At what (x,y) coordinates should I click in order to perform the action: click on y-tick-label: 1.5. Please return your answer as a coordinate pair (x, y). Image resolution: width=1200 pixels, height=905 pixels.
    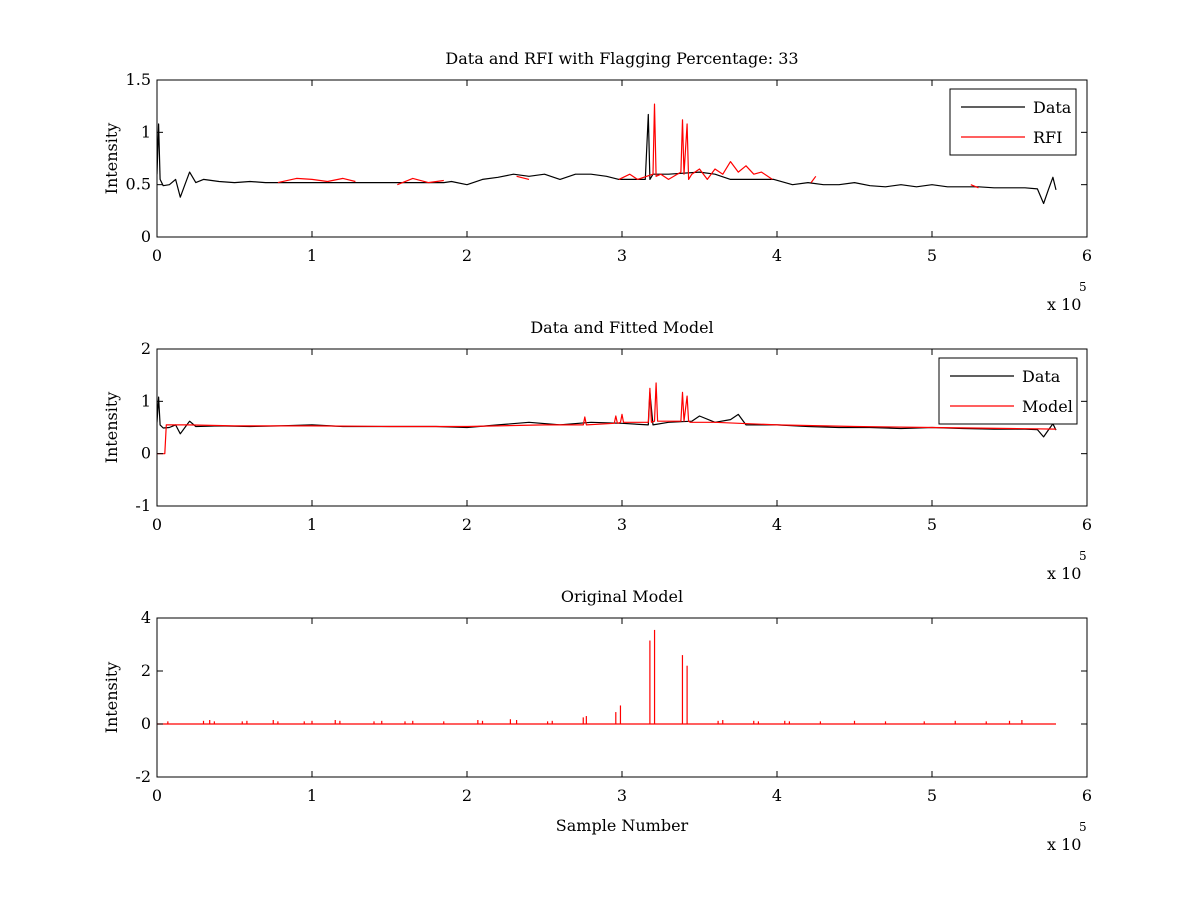
    Looking at the image, I should click on (138, 79).